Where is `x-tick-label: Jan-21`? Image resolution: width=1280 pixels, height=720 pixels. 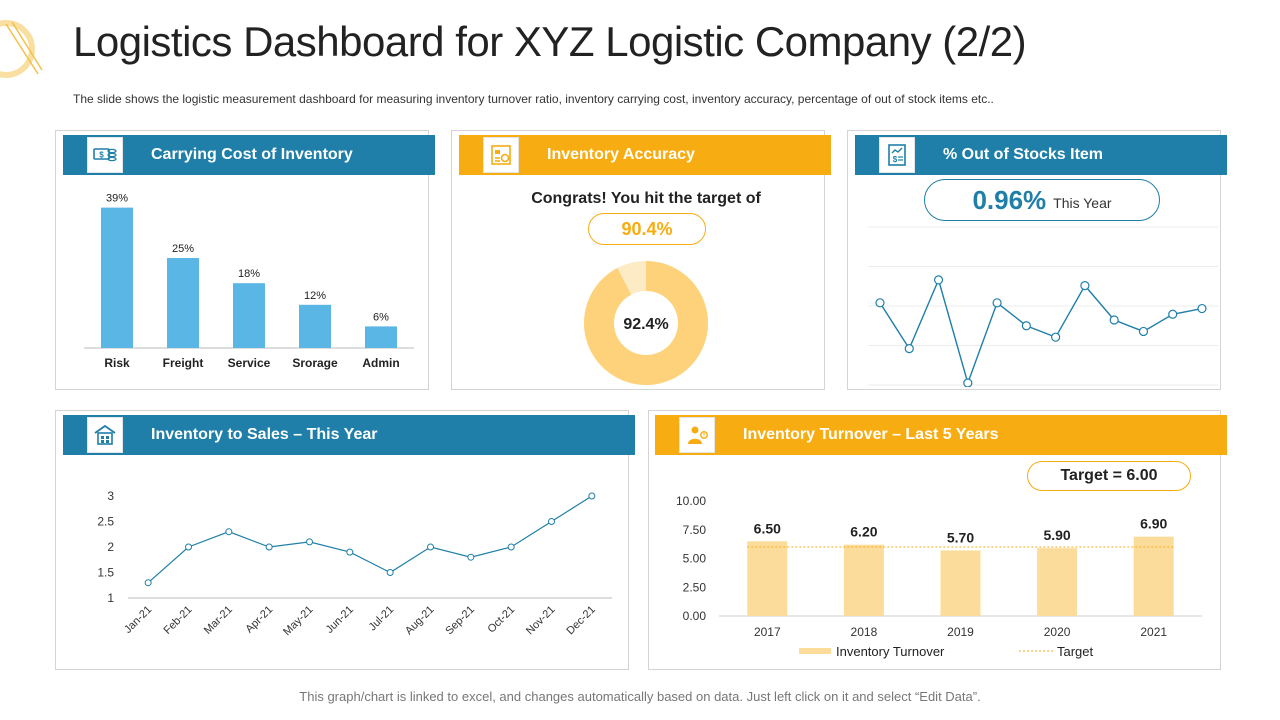 x-tick-label: Jan-21 is located at coordinates (138, 620).